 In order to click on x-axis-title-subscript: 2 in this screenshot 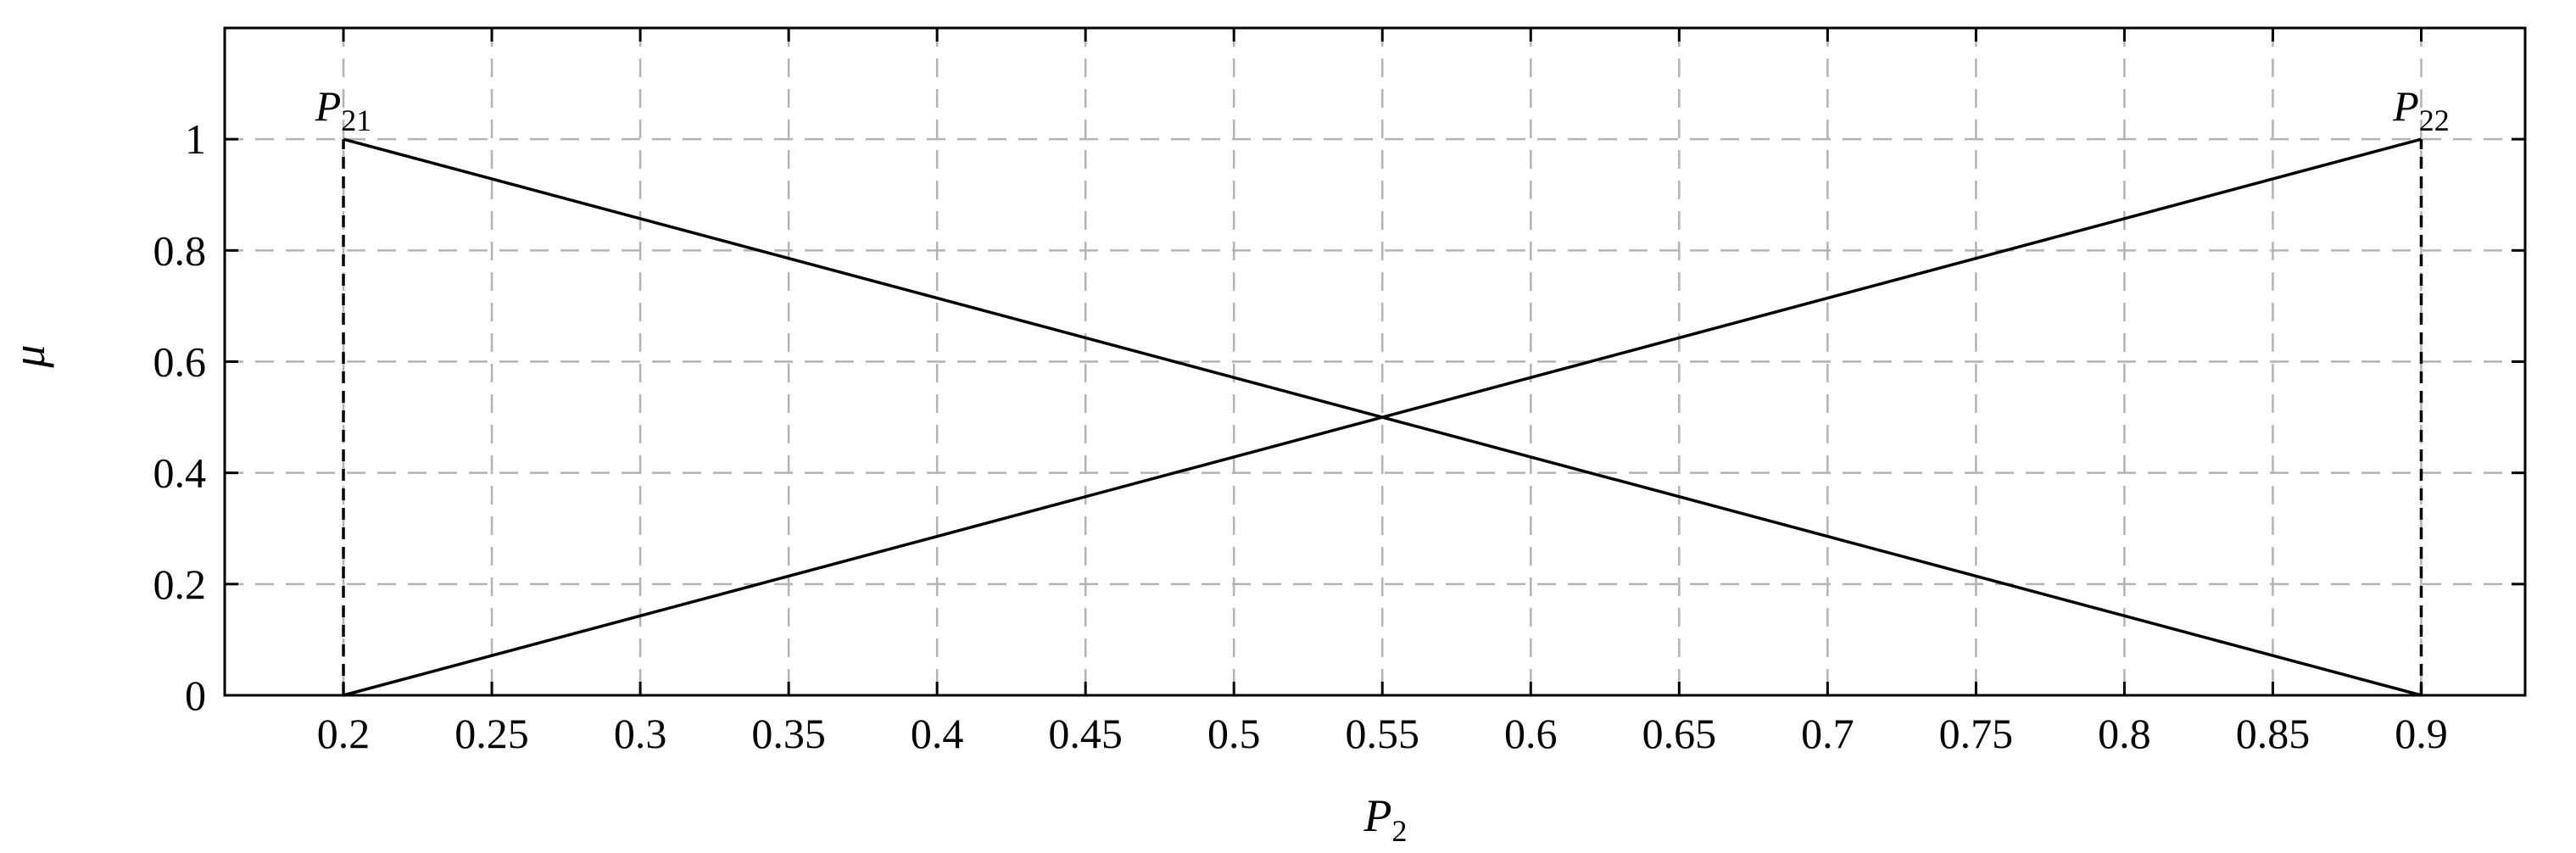, I will do `click(1400, 831)`.